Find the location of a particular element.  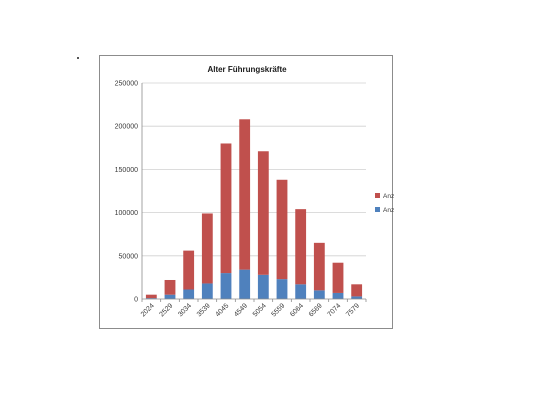

x-tick-label: 4045 is located at coordinates (222, 310).